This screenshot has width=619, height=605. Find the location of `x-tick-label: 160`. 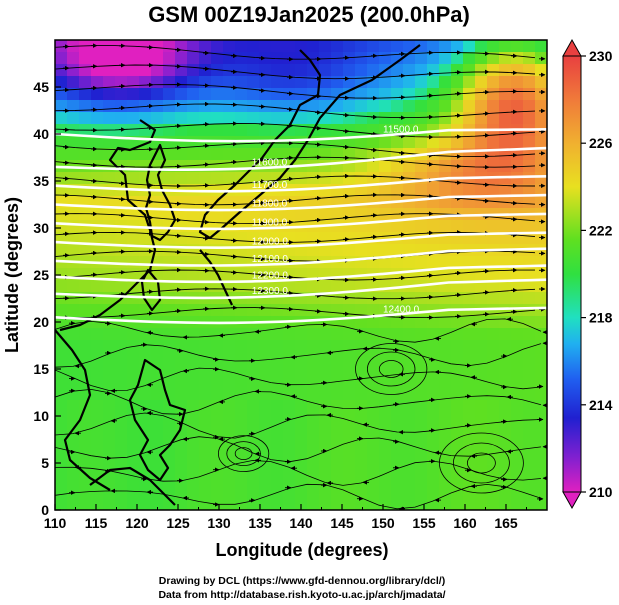

x-tick-label: 160 is located at coordinates (465, 523).